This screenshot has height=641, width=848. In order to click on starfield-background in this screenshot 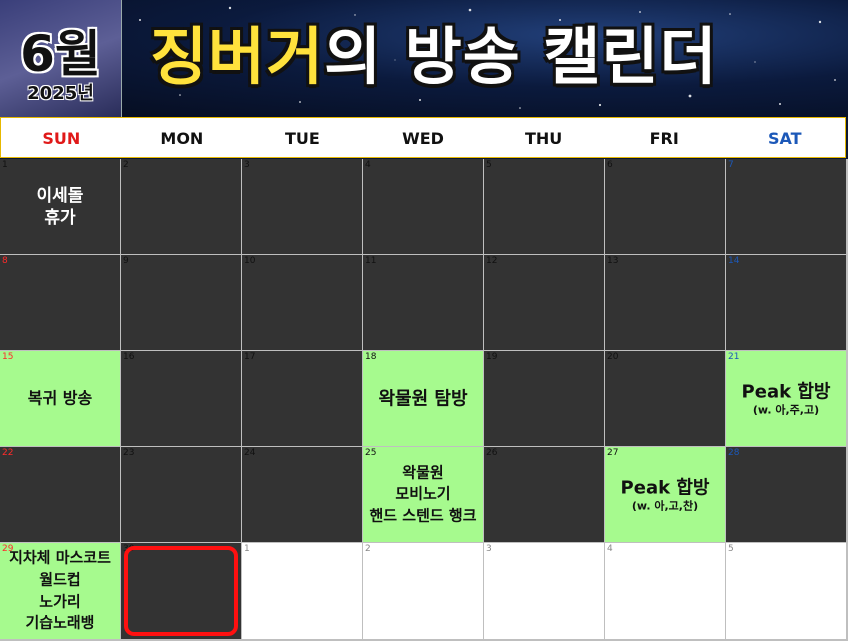, I will do `click(487, 57)`.